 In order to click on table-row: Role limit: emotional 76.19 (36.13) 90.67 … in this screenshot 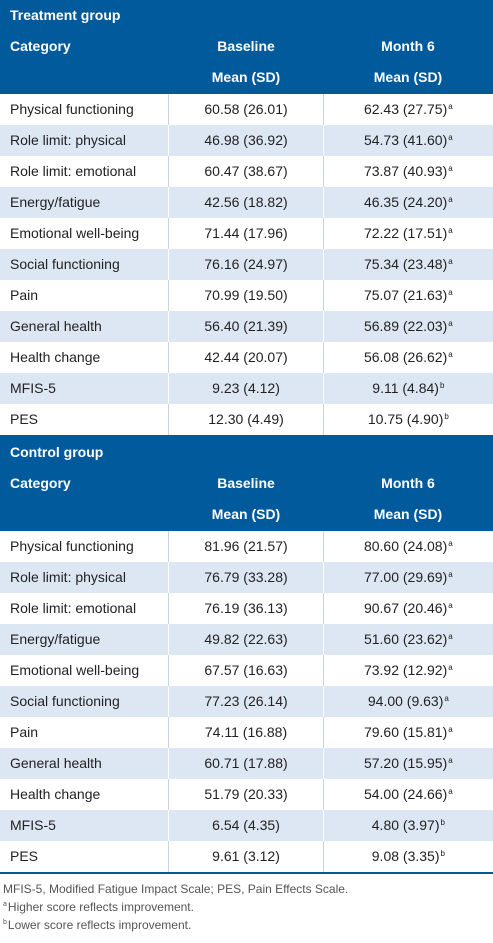, I will do `click(246, 608)`.